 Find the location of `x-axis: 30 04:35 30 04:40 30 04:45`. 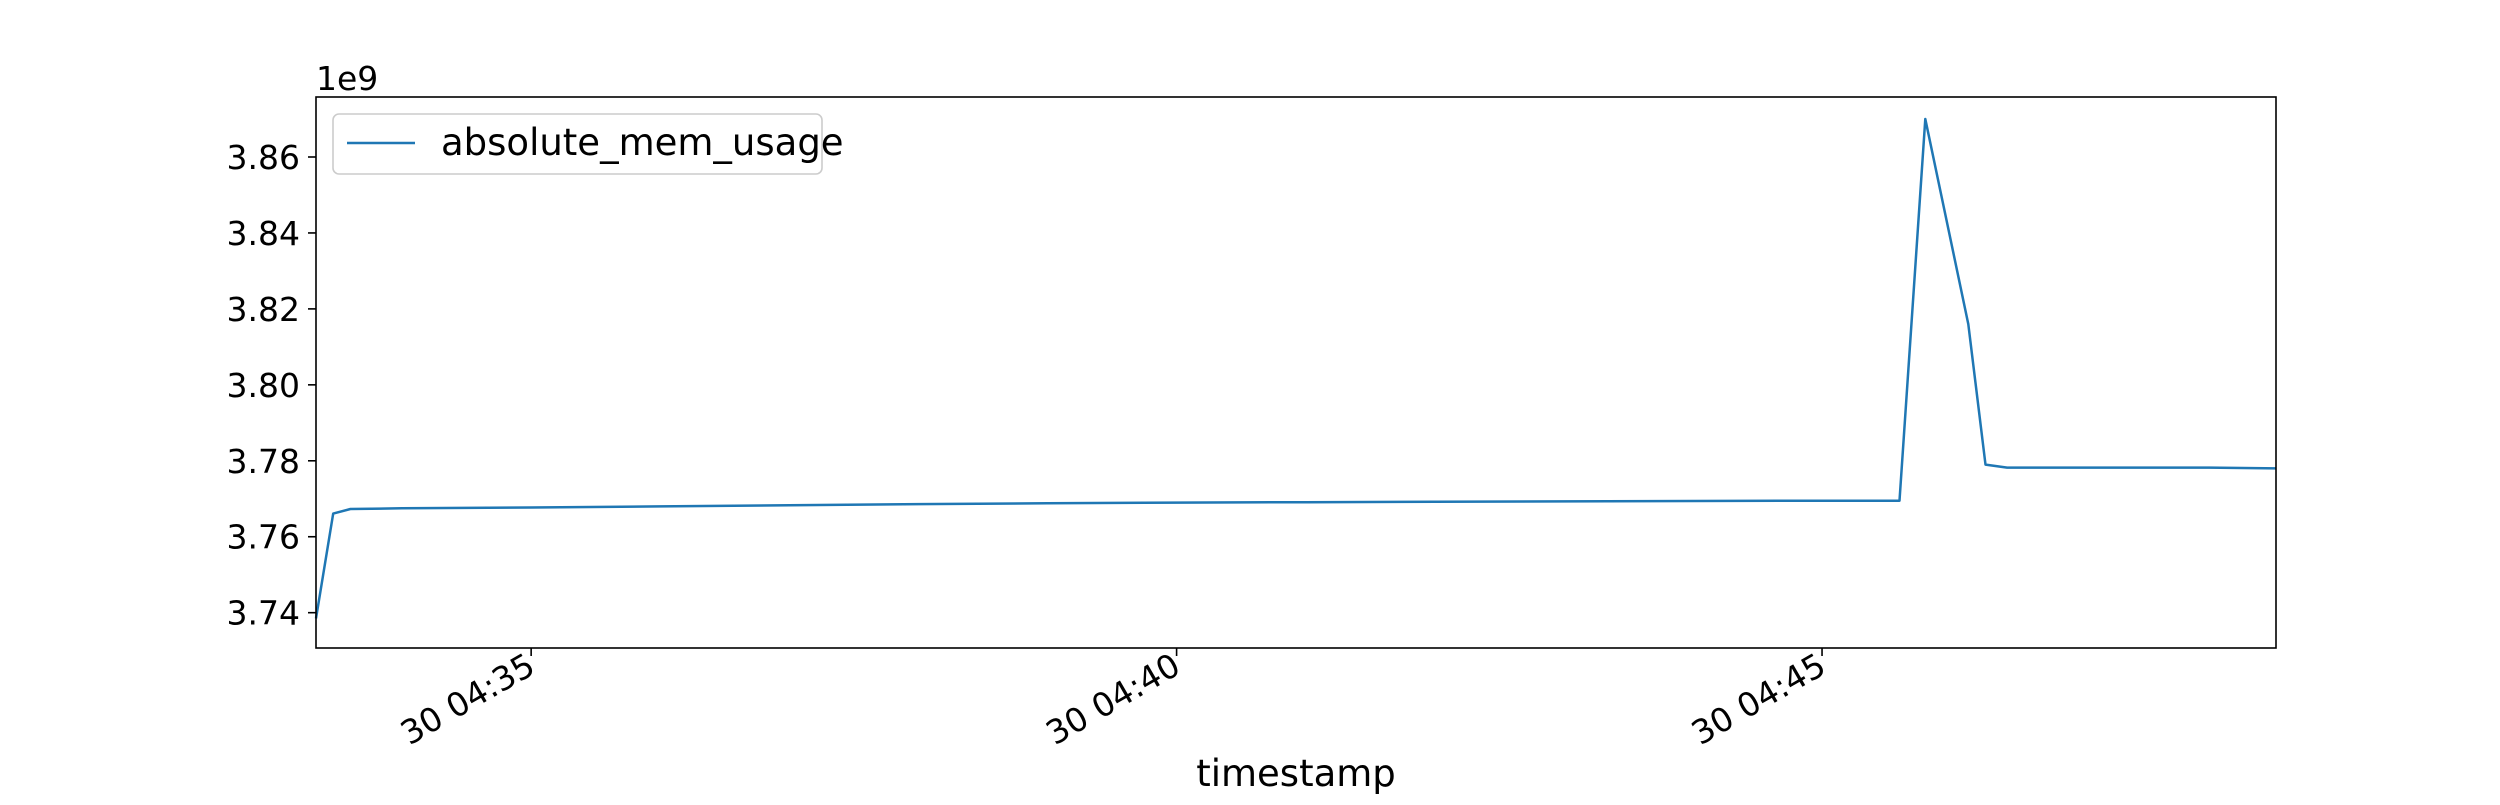

x-axis: 30 04:35 30 04:40 30 04:45 is located at coordinates (1113, 699).